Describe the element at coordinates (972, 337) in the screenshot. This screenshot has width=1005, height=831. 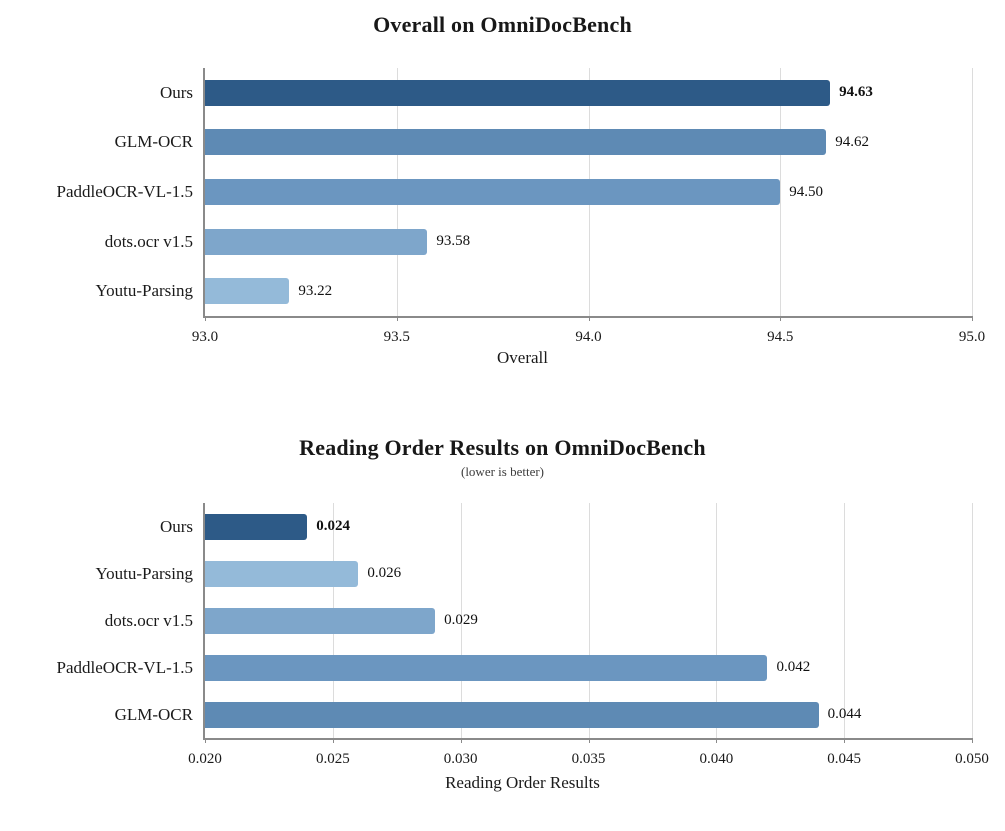
I see `x-tick-label: 95.0` at that location.